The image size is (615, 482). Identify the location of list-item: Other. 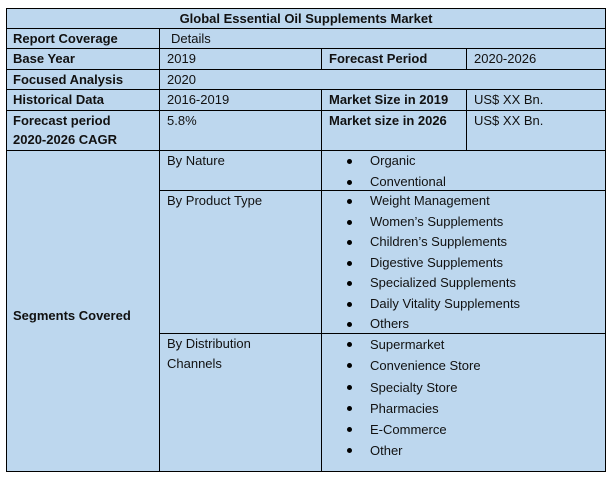
(463, 450).